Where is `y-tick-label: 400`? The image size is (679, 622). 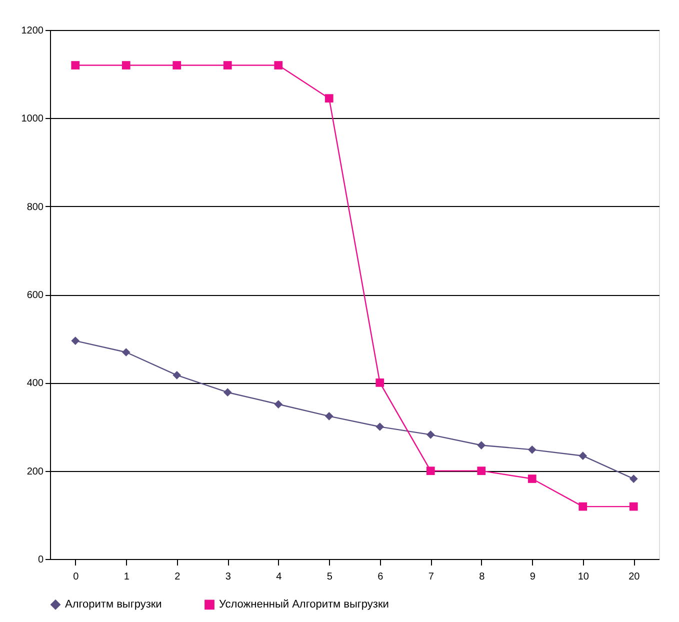 y-tick-label: 400 is located at coordinates (35, 384).